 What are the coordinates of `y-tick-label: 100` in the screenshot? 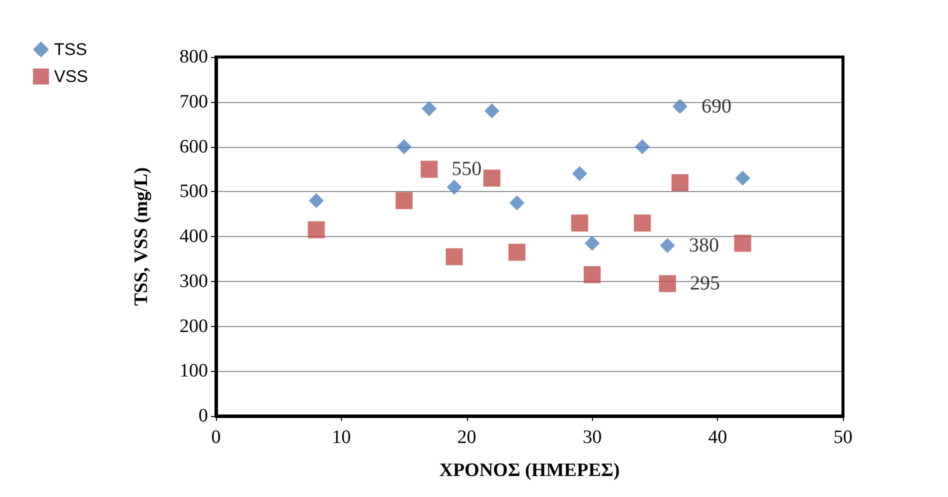 It's located at (194, 371).